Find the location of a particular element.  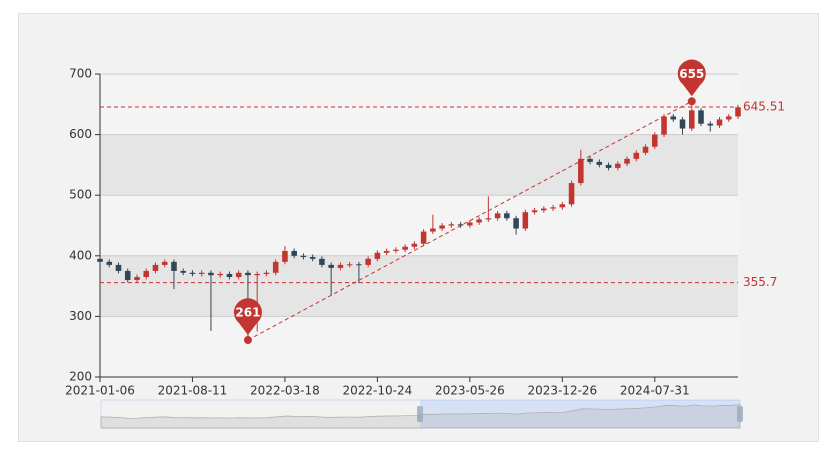

x-tick-label: 2022-03-18 is located at coordinates (285, 391).